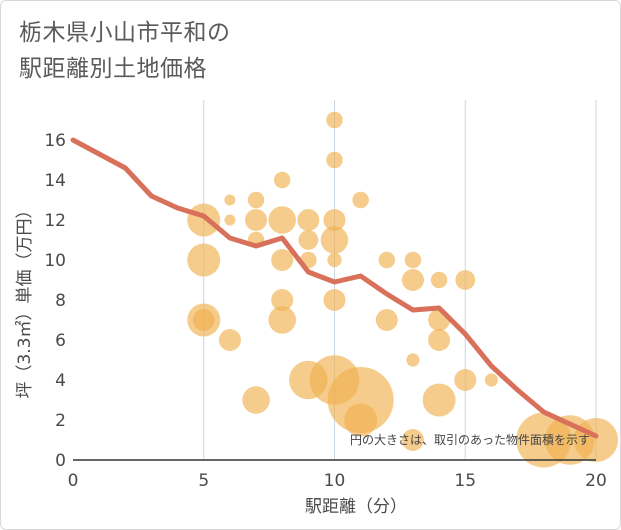  I want to click on y-tick-label-0: 0, so click(60, 461).